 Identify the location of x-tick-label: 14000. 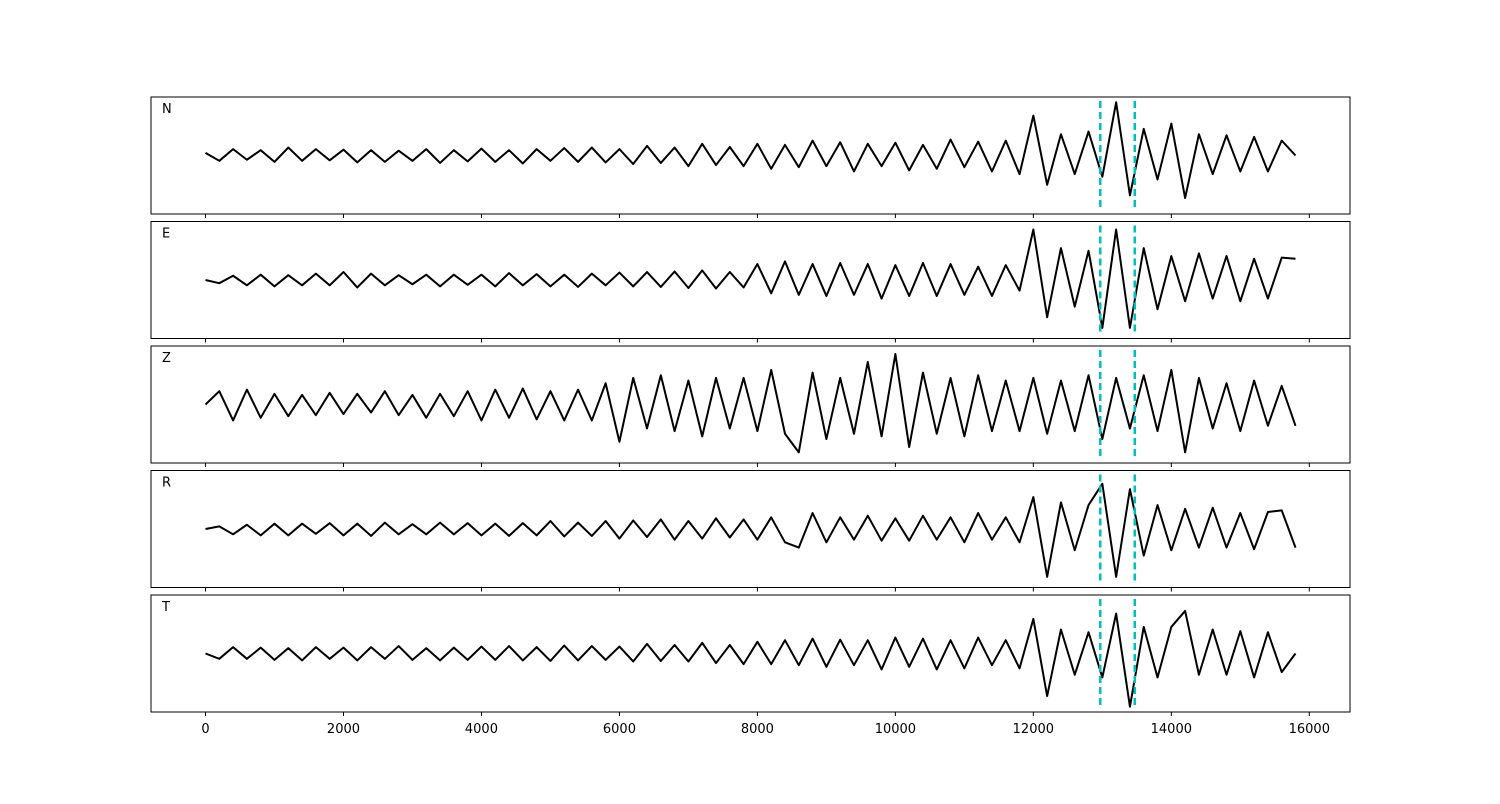
(1171, 729).